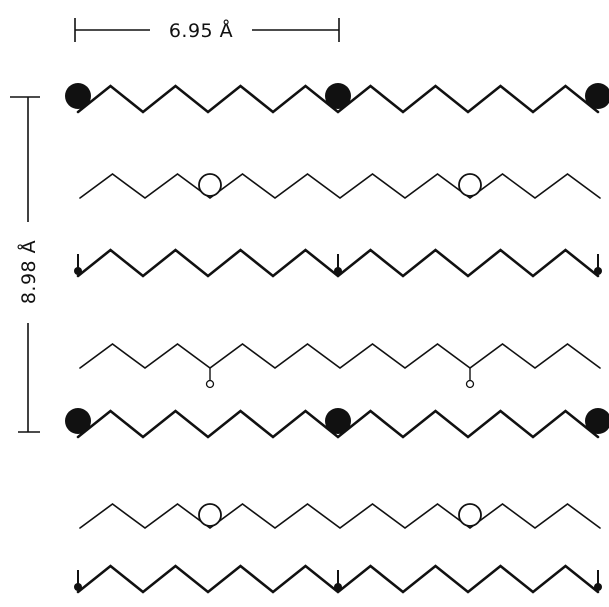 This screenshot has height=607, width=609. Describe the element at coordinates (28, 272) in the screenshot. I see `vertical-dimension-label: 8.98 Å` at that location.